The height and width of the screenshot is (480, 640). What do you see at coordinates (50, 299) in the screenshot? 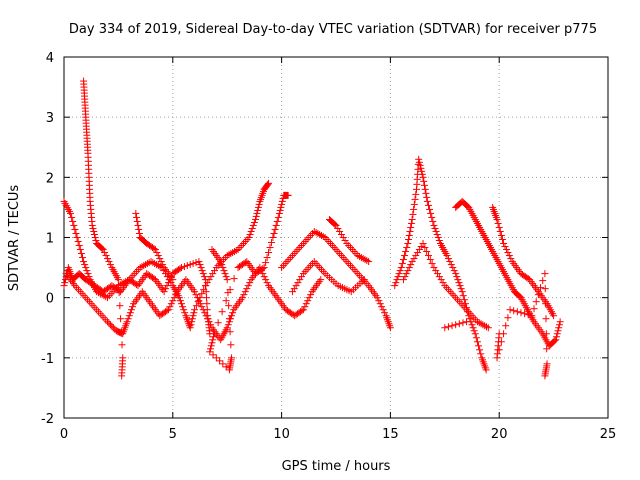
I see `y-tick-label: 0` at bounding box center [50, 299].